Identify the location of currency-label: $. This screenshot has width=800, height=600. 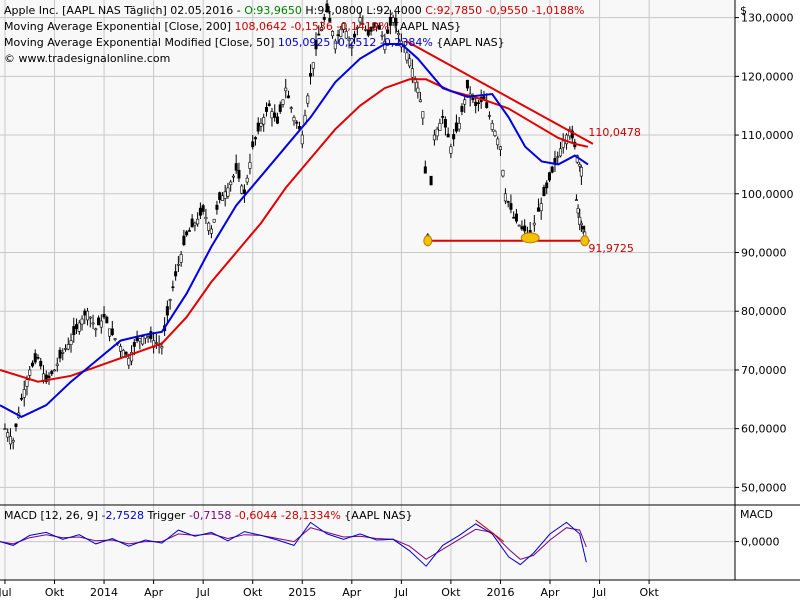
(743, 10).